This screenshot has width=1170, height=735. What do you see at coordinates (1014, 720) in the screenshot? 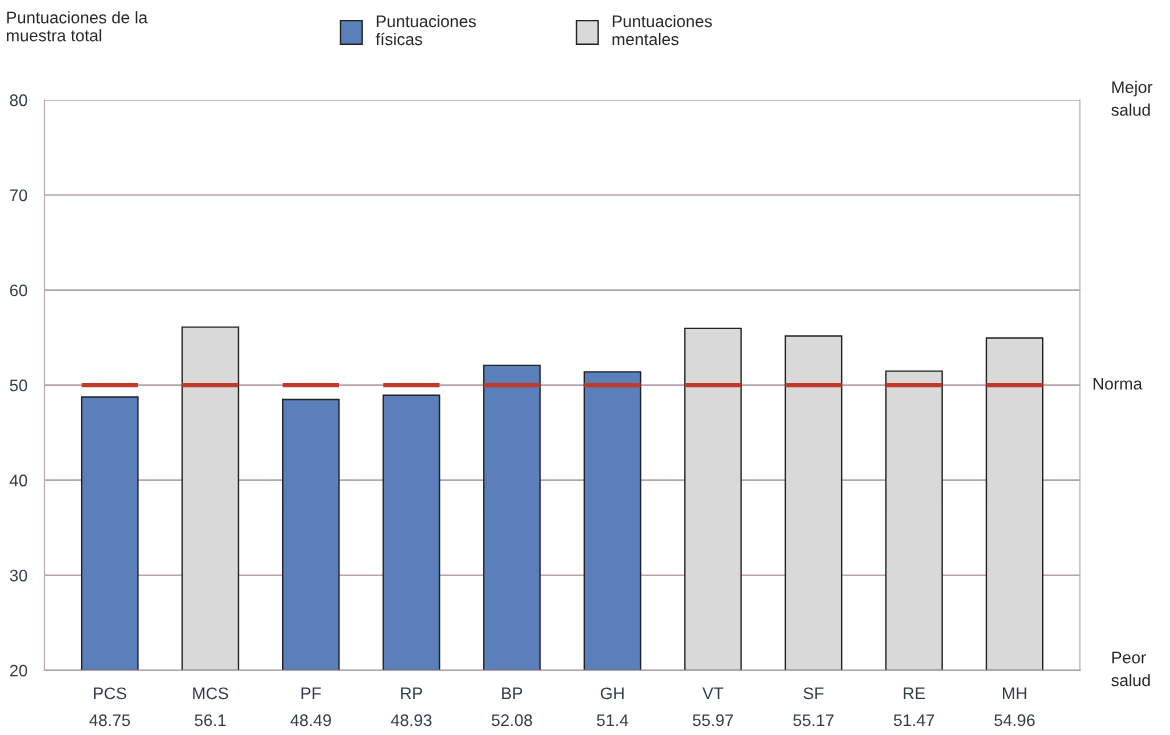
I see `data-label: 54.96` at bounding box center [1014, 720].